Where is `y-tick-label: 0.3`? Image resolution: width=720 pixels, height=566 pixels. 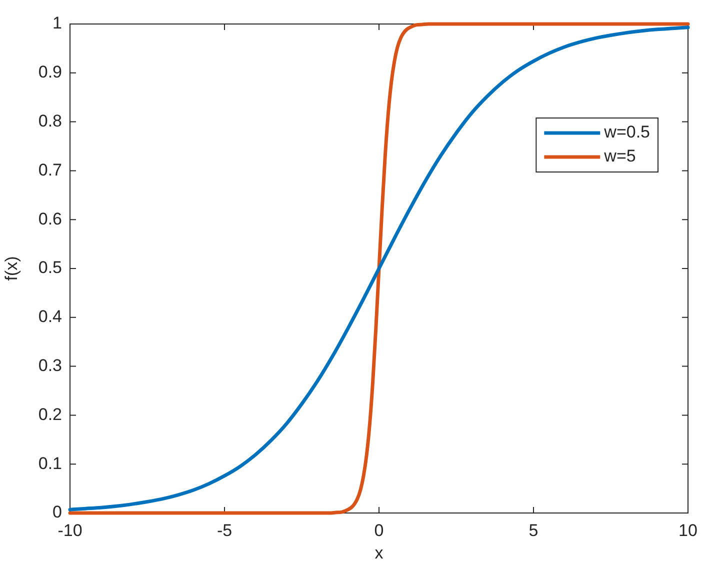
y-tick-label: 0.3 is located at coordinates (50, 365).